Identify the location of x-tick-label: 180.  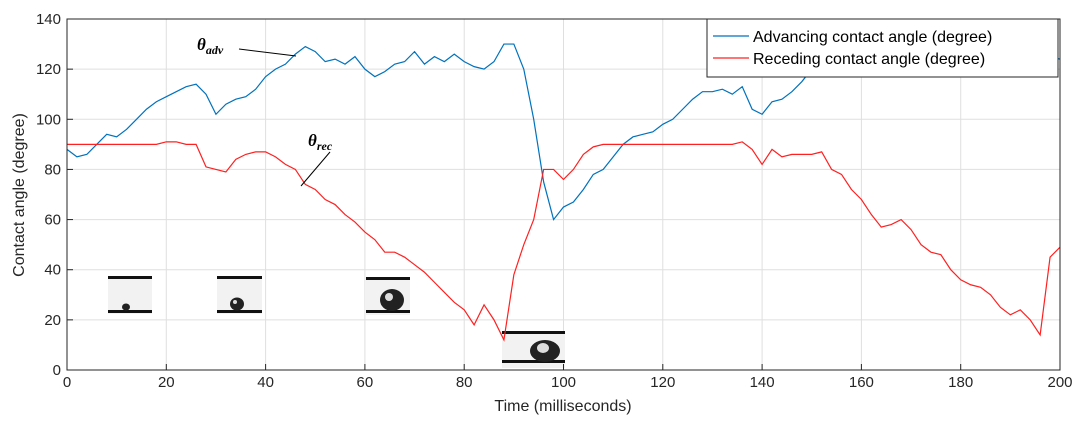
(960, 382).